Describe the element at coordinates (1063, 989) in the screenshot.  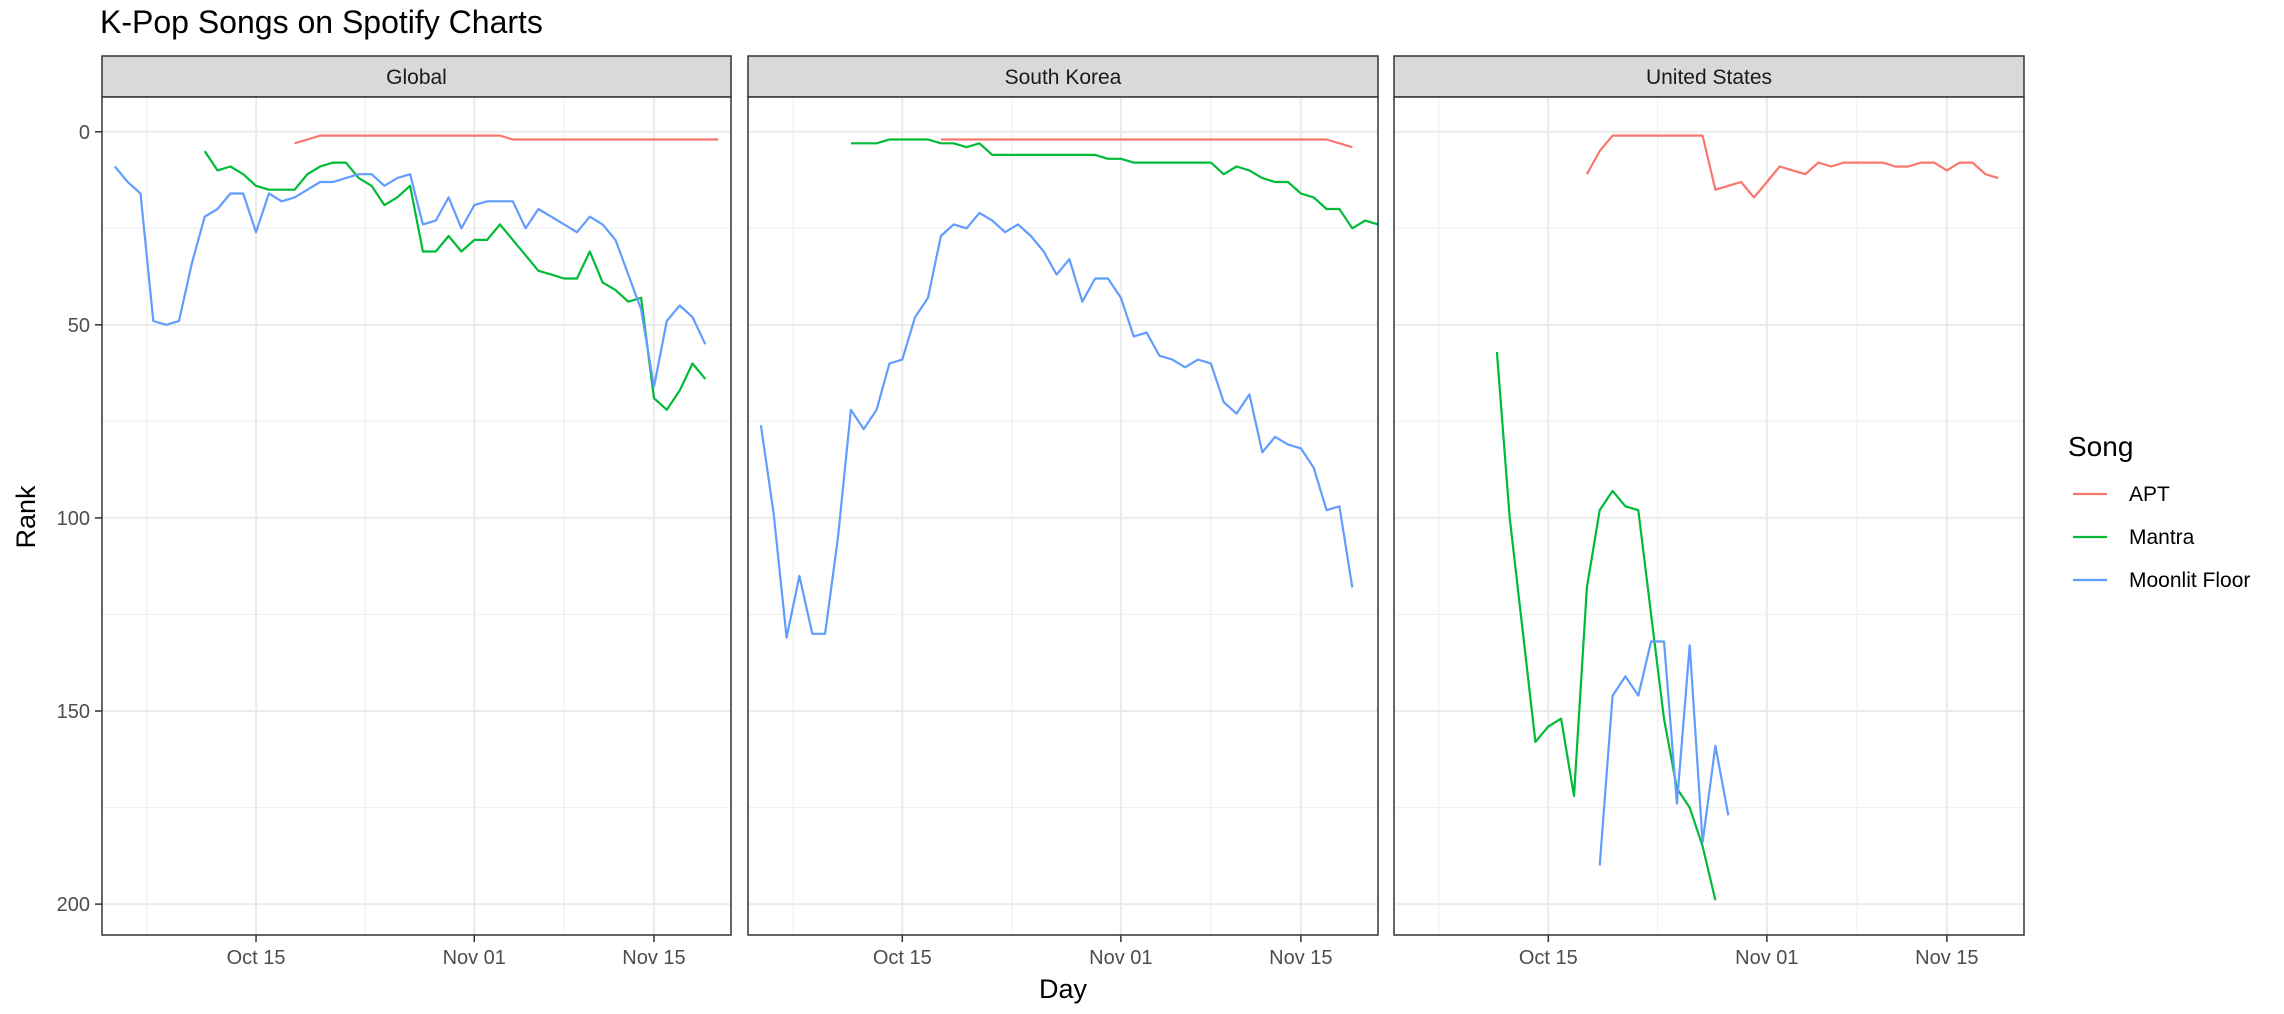
I see `x-axis-title: Day` at that location.